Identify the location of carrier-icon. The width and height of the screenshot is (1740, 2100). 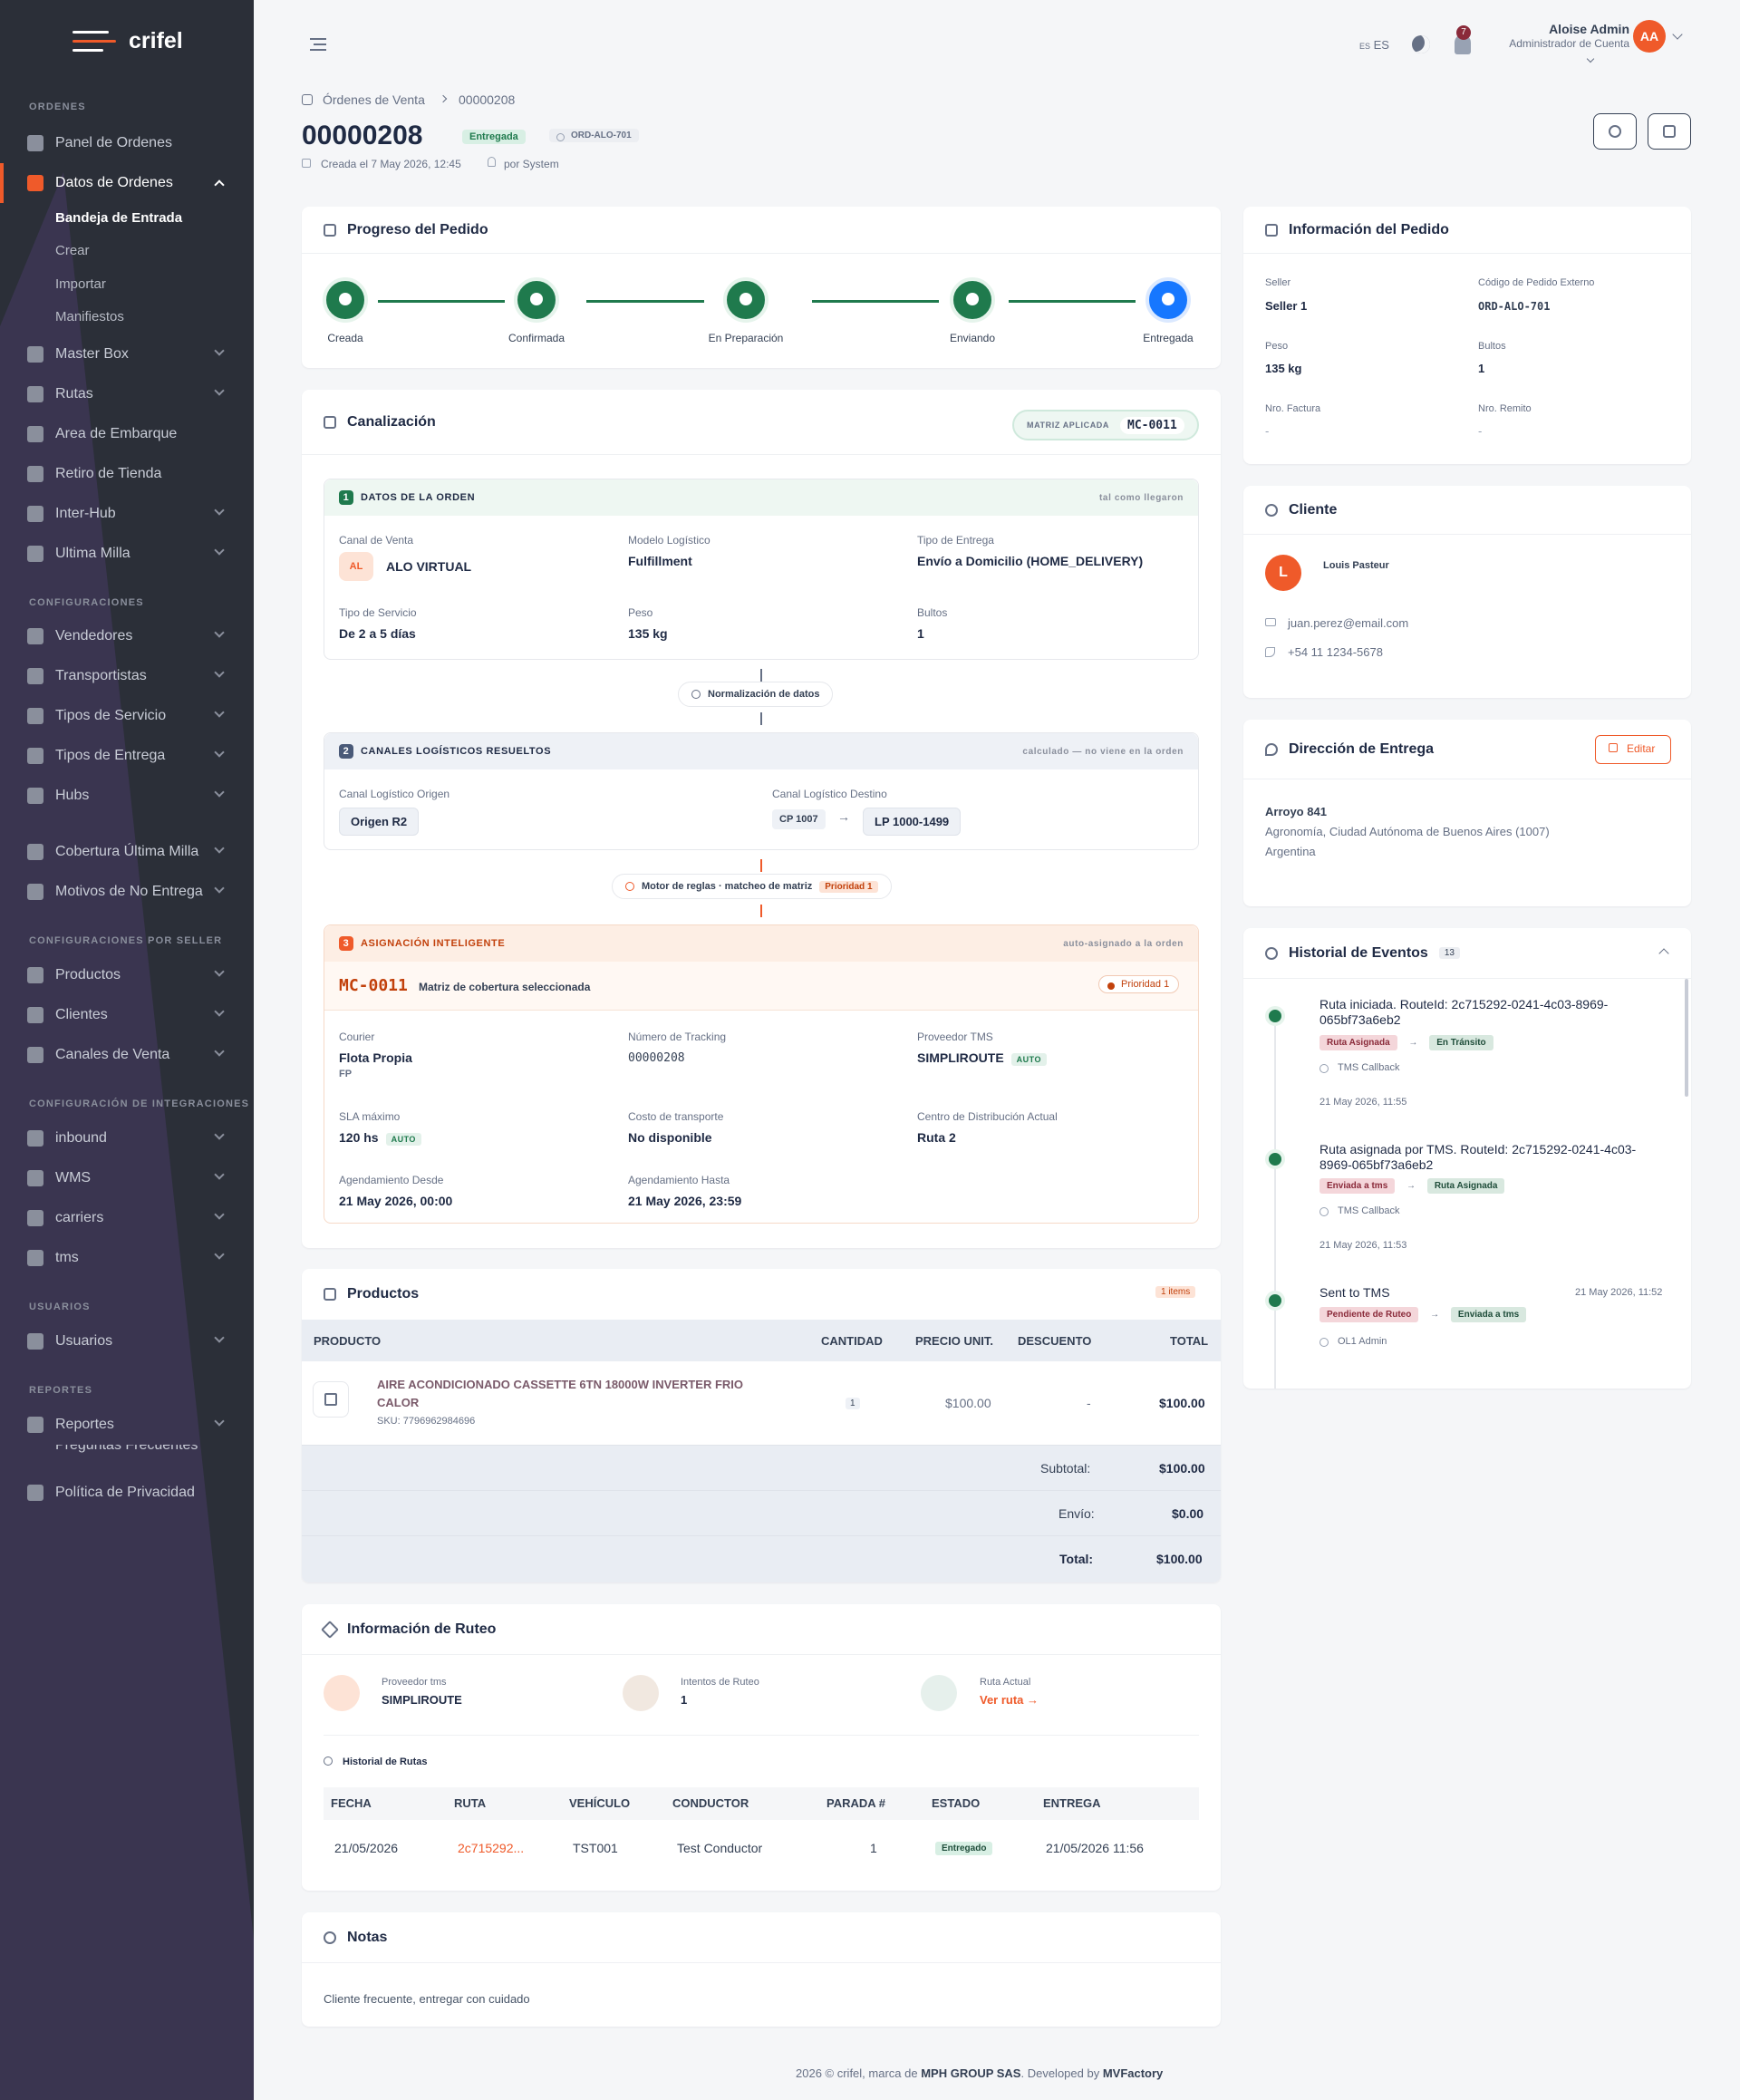
(35, 676).